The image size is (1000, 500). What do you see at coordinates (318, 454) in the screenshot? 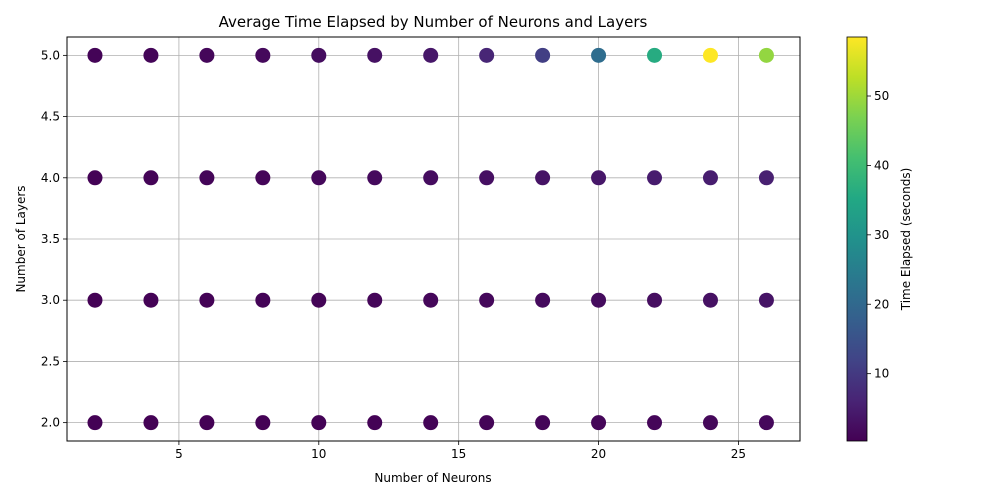
I see `x-tick-label: 10` at bounding box center [318, 454].